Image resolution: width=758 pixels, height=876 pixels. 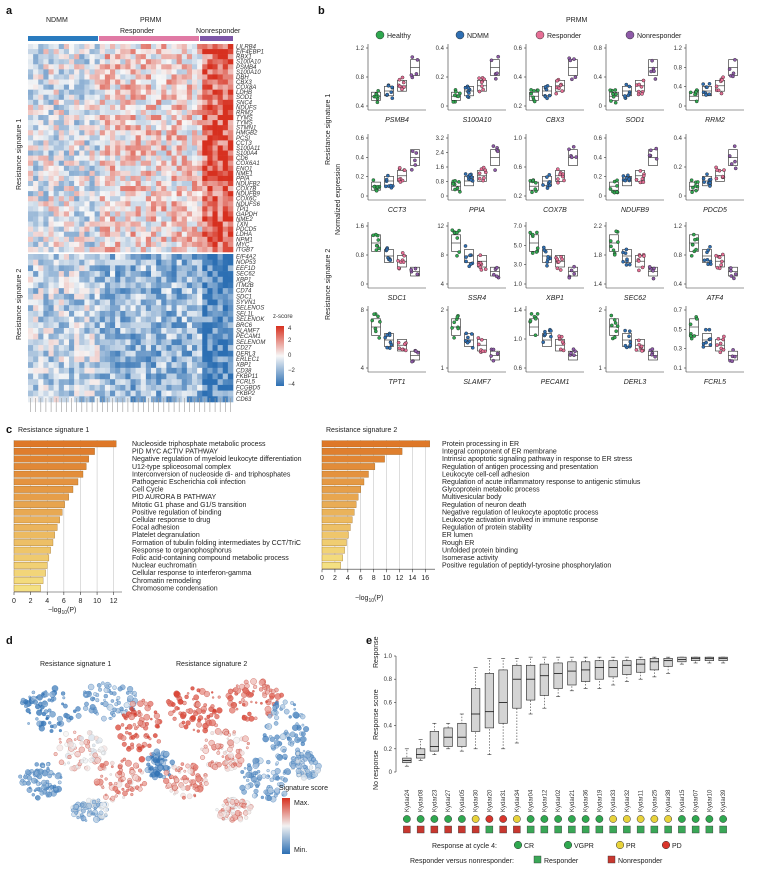 What do you see at coordinates (244, 220) in the screenshot?
I see `gene-label-sig1: NME2` at bounding box center [244, 220].